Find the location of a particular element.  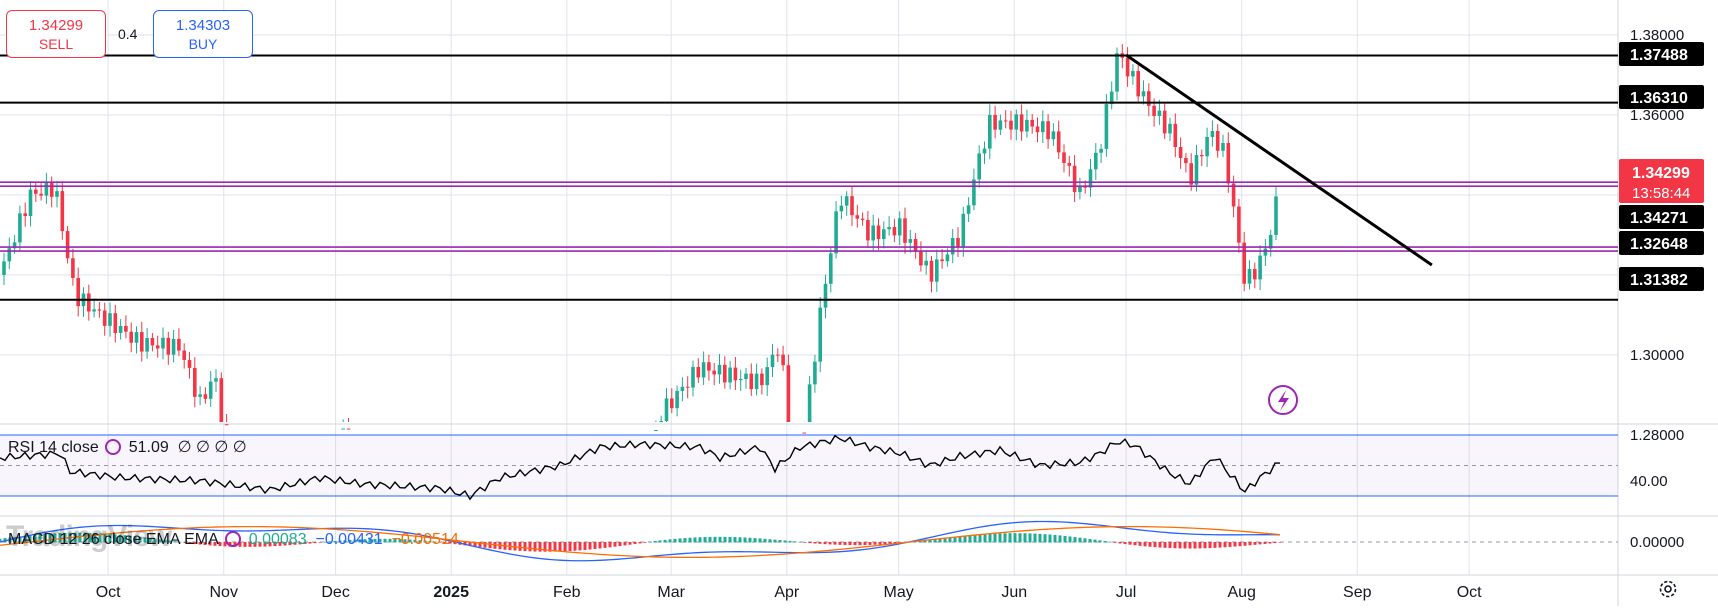

current-price-label is located at coordinates (1661, 181).